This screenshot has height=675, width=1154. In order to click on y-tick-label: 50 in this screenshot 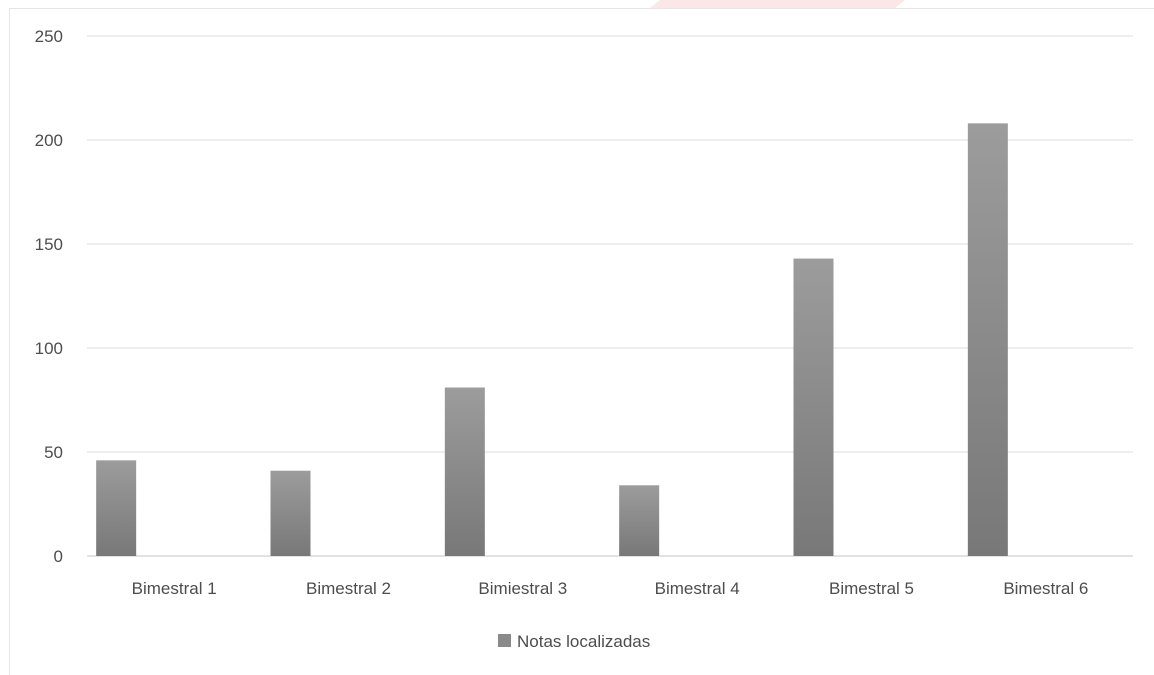, I will do `click(53, 452)`.